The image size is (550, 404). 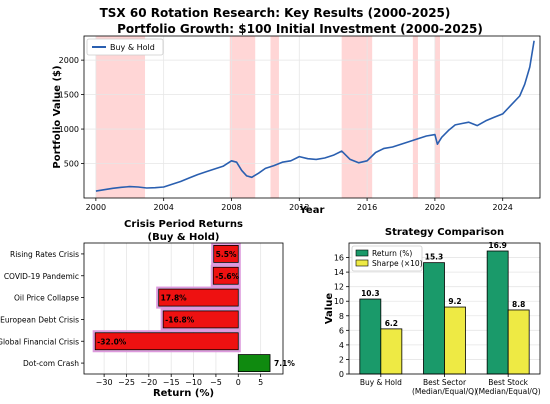 What do you see at coordinates (341, 359) in the screenshot?
I see `y-tick-label: 2` at bounding box center [341, 359].